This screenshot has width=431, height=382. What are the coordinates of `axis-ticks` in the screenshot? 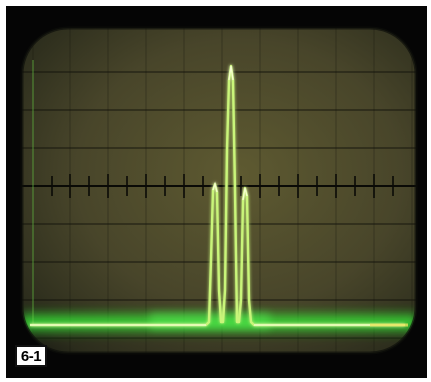 It's located at (222, 186).